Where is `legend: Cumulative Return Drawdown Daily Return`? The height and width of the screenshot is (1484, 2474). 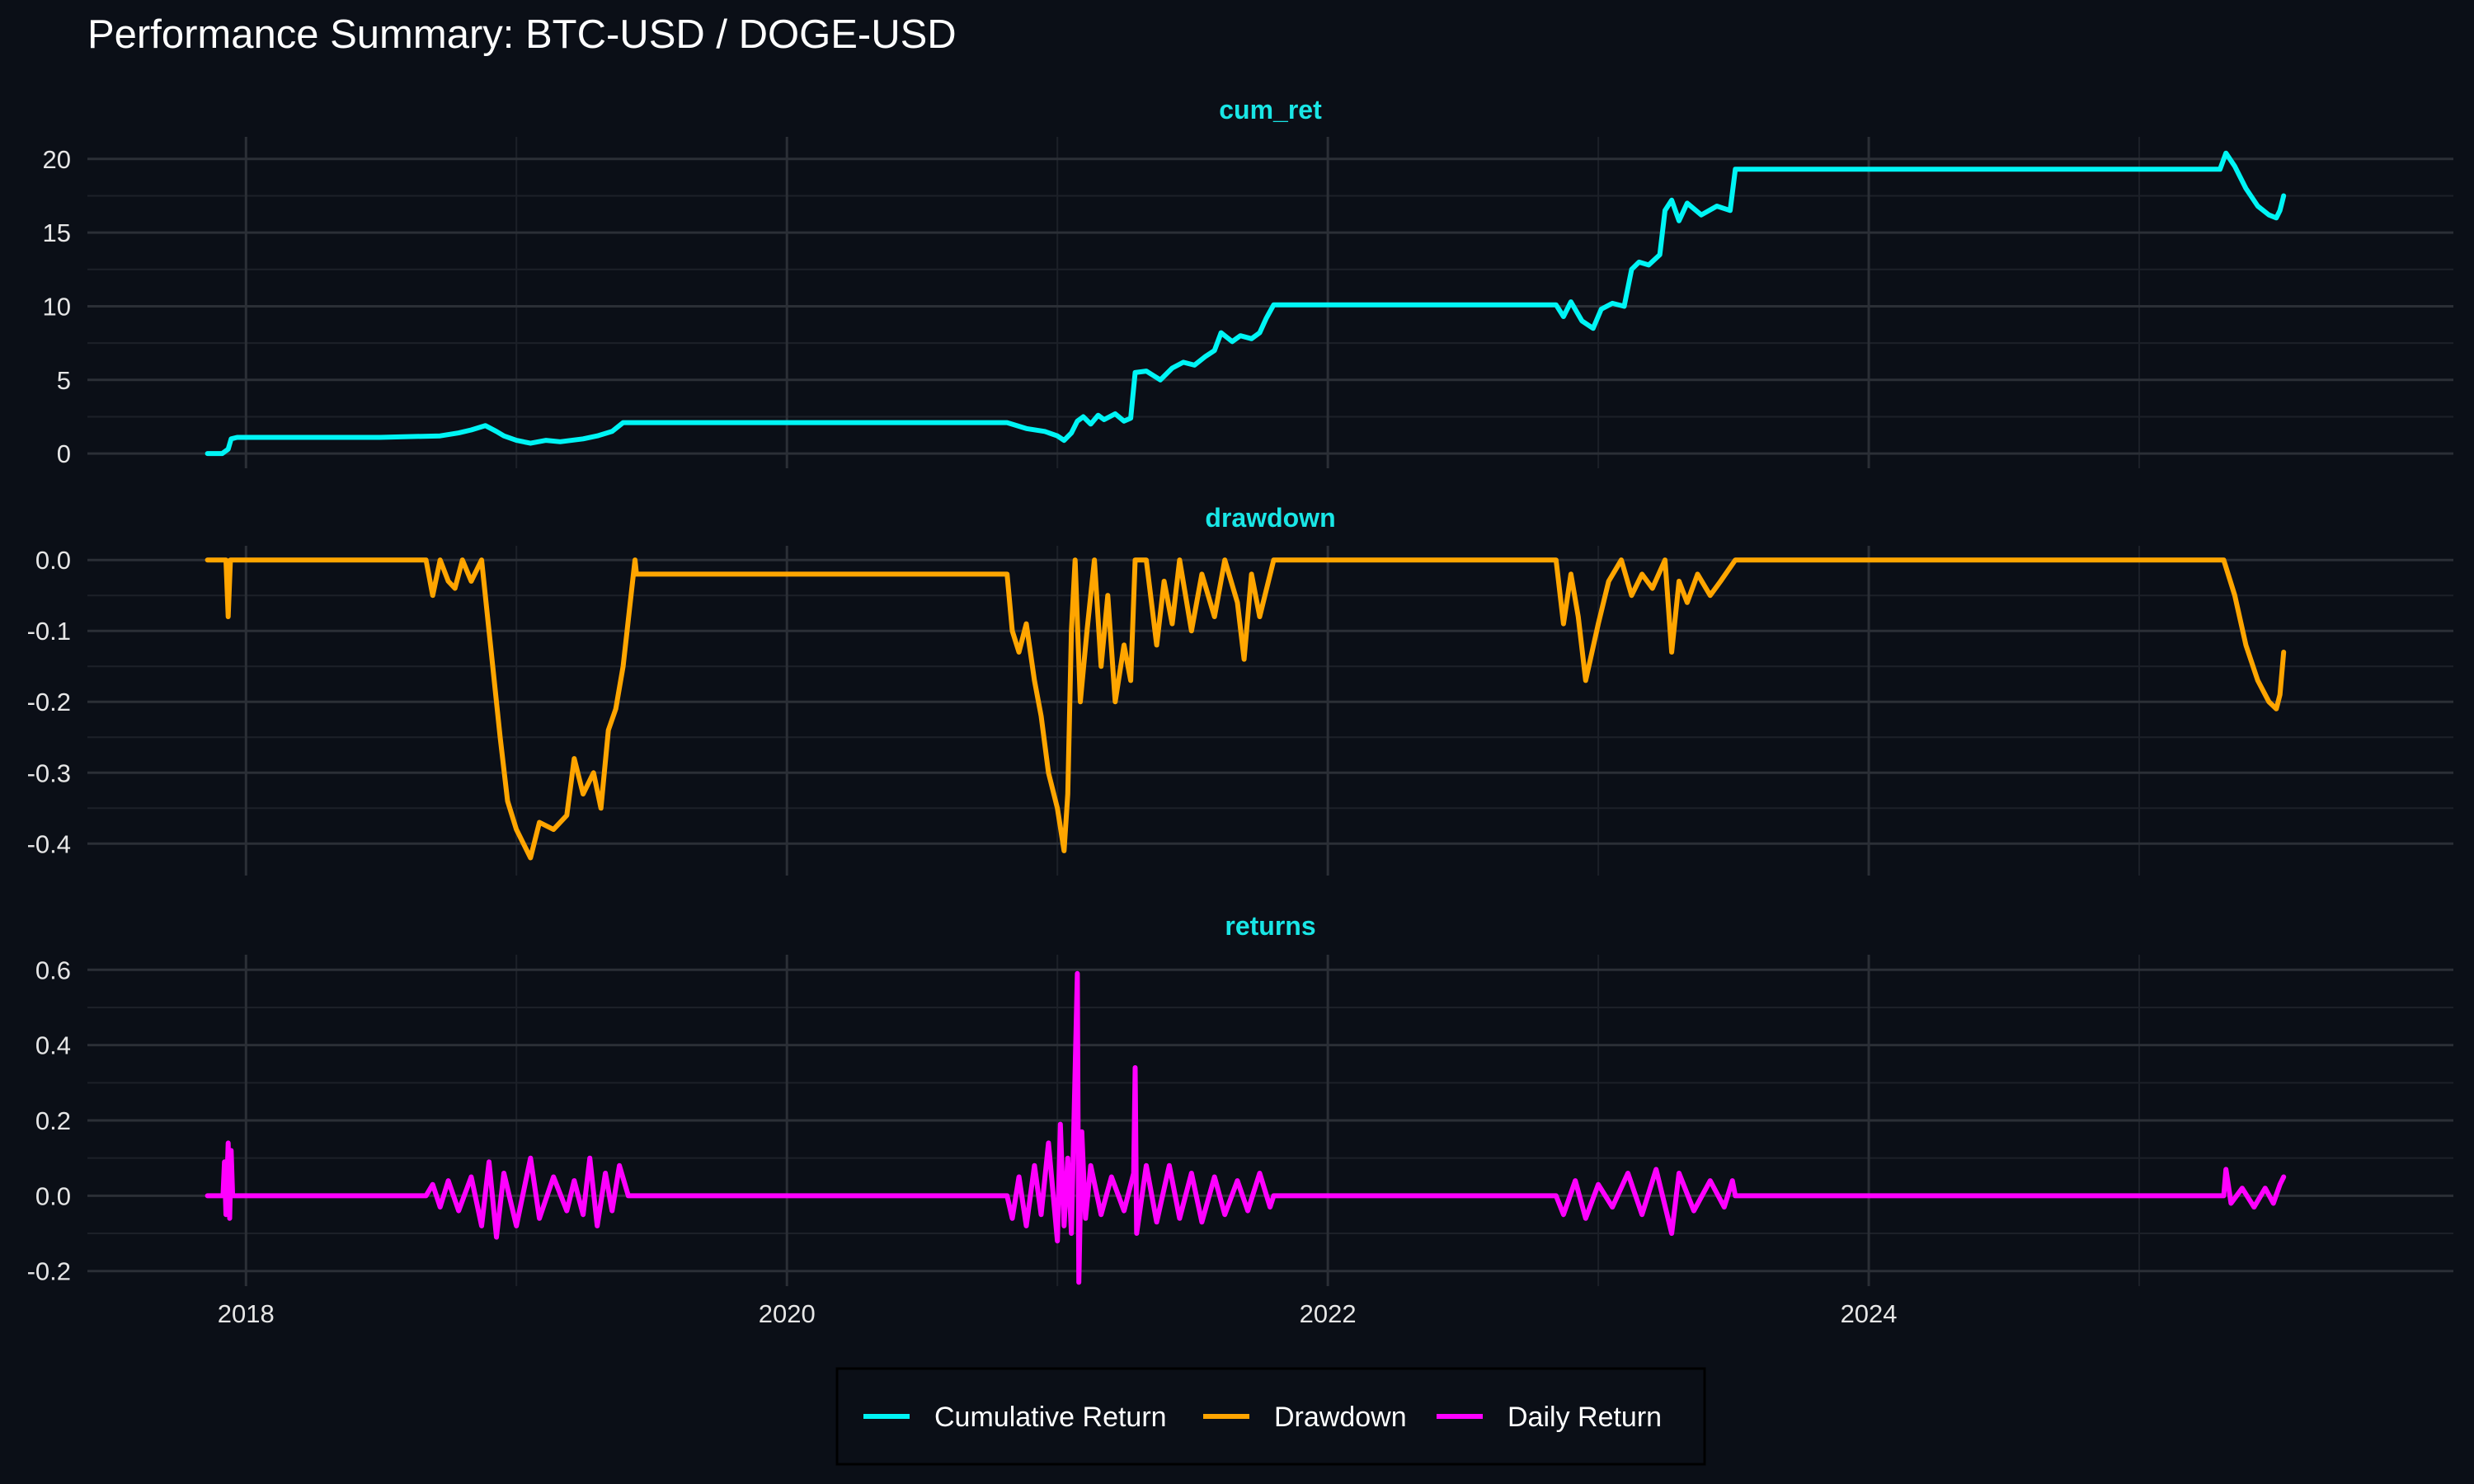 legend: Cumulative Return Drawdown Daily Return is located at coordinates (1270, 1416).